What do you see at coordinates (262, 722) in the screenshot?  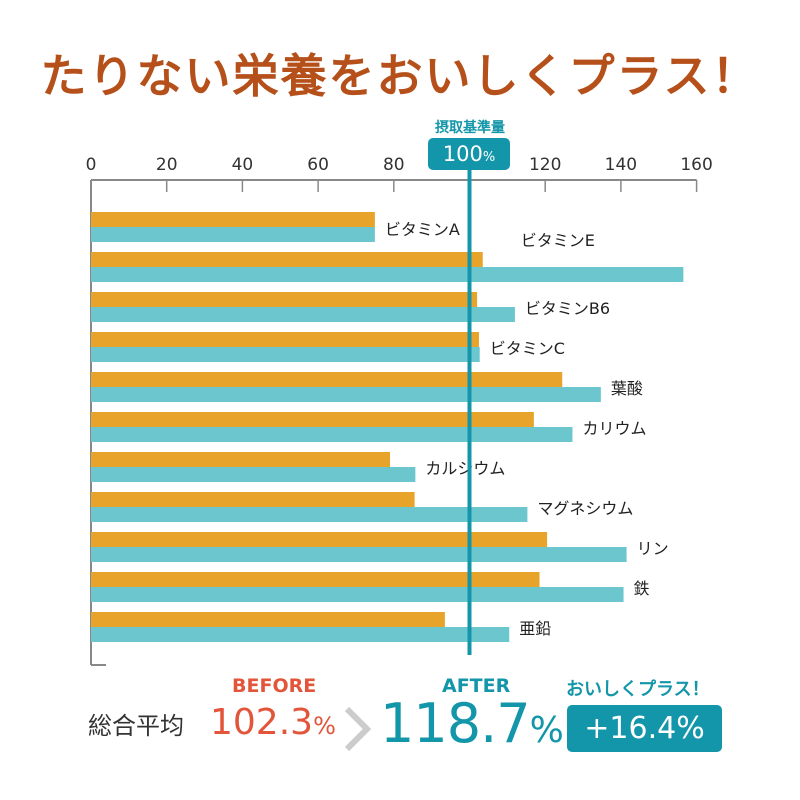 I see `before-number: 102.3` at bounding box center [262, 722].